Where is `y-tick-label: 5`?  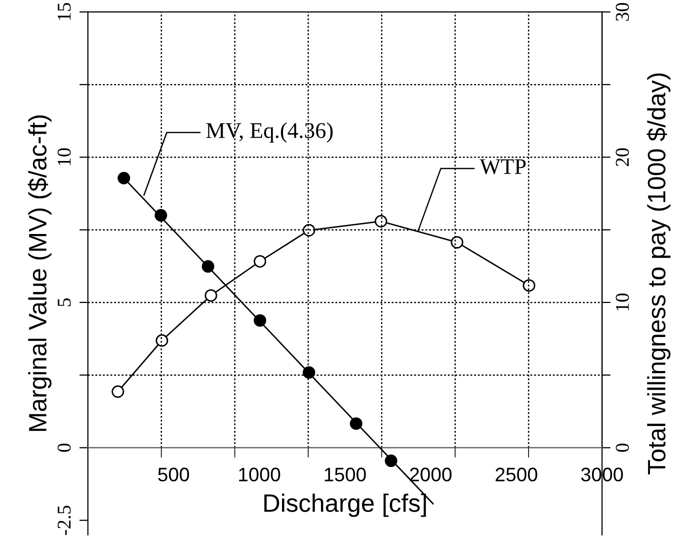
y-tick-label: 5 is located at coordinates (64, 302).